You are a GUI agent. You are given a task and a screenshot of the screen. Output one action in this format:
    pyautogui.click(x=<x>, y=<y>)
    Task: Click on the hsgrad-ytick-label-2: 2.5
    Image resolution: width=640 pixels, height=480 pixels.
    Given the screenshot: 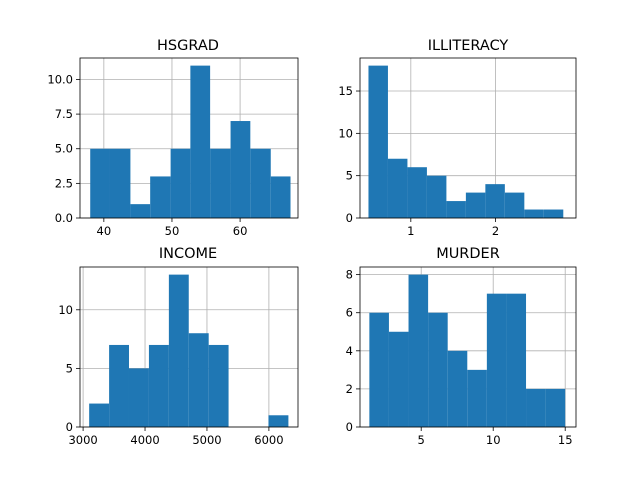 What is the action you would take?
    pyautogui.click(x=64, y=183)
    